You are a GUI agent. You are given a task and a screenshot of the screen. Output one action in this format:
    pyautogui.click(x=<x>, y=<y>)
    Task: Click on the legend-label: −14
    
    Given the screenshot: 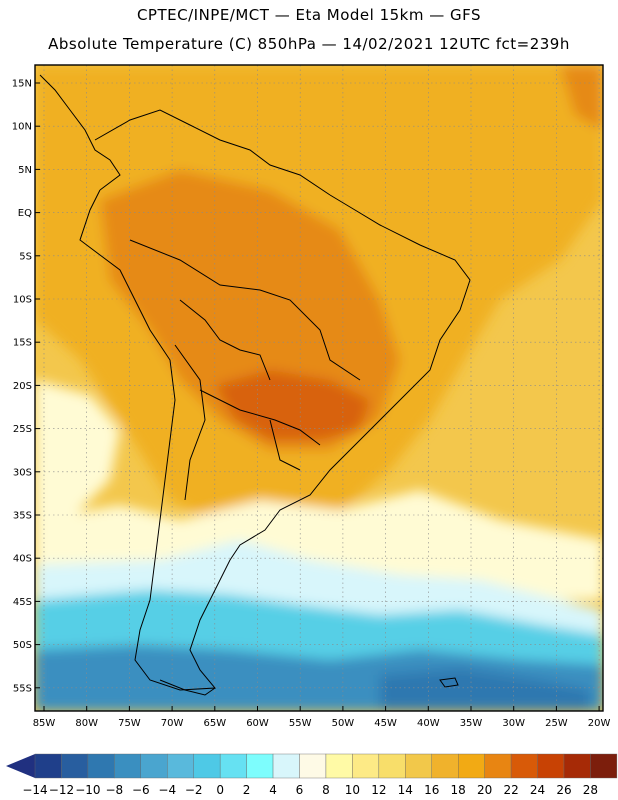 What is the action you would take?
    pyautogui.click(x=34, y=790)
    